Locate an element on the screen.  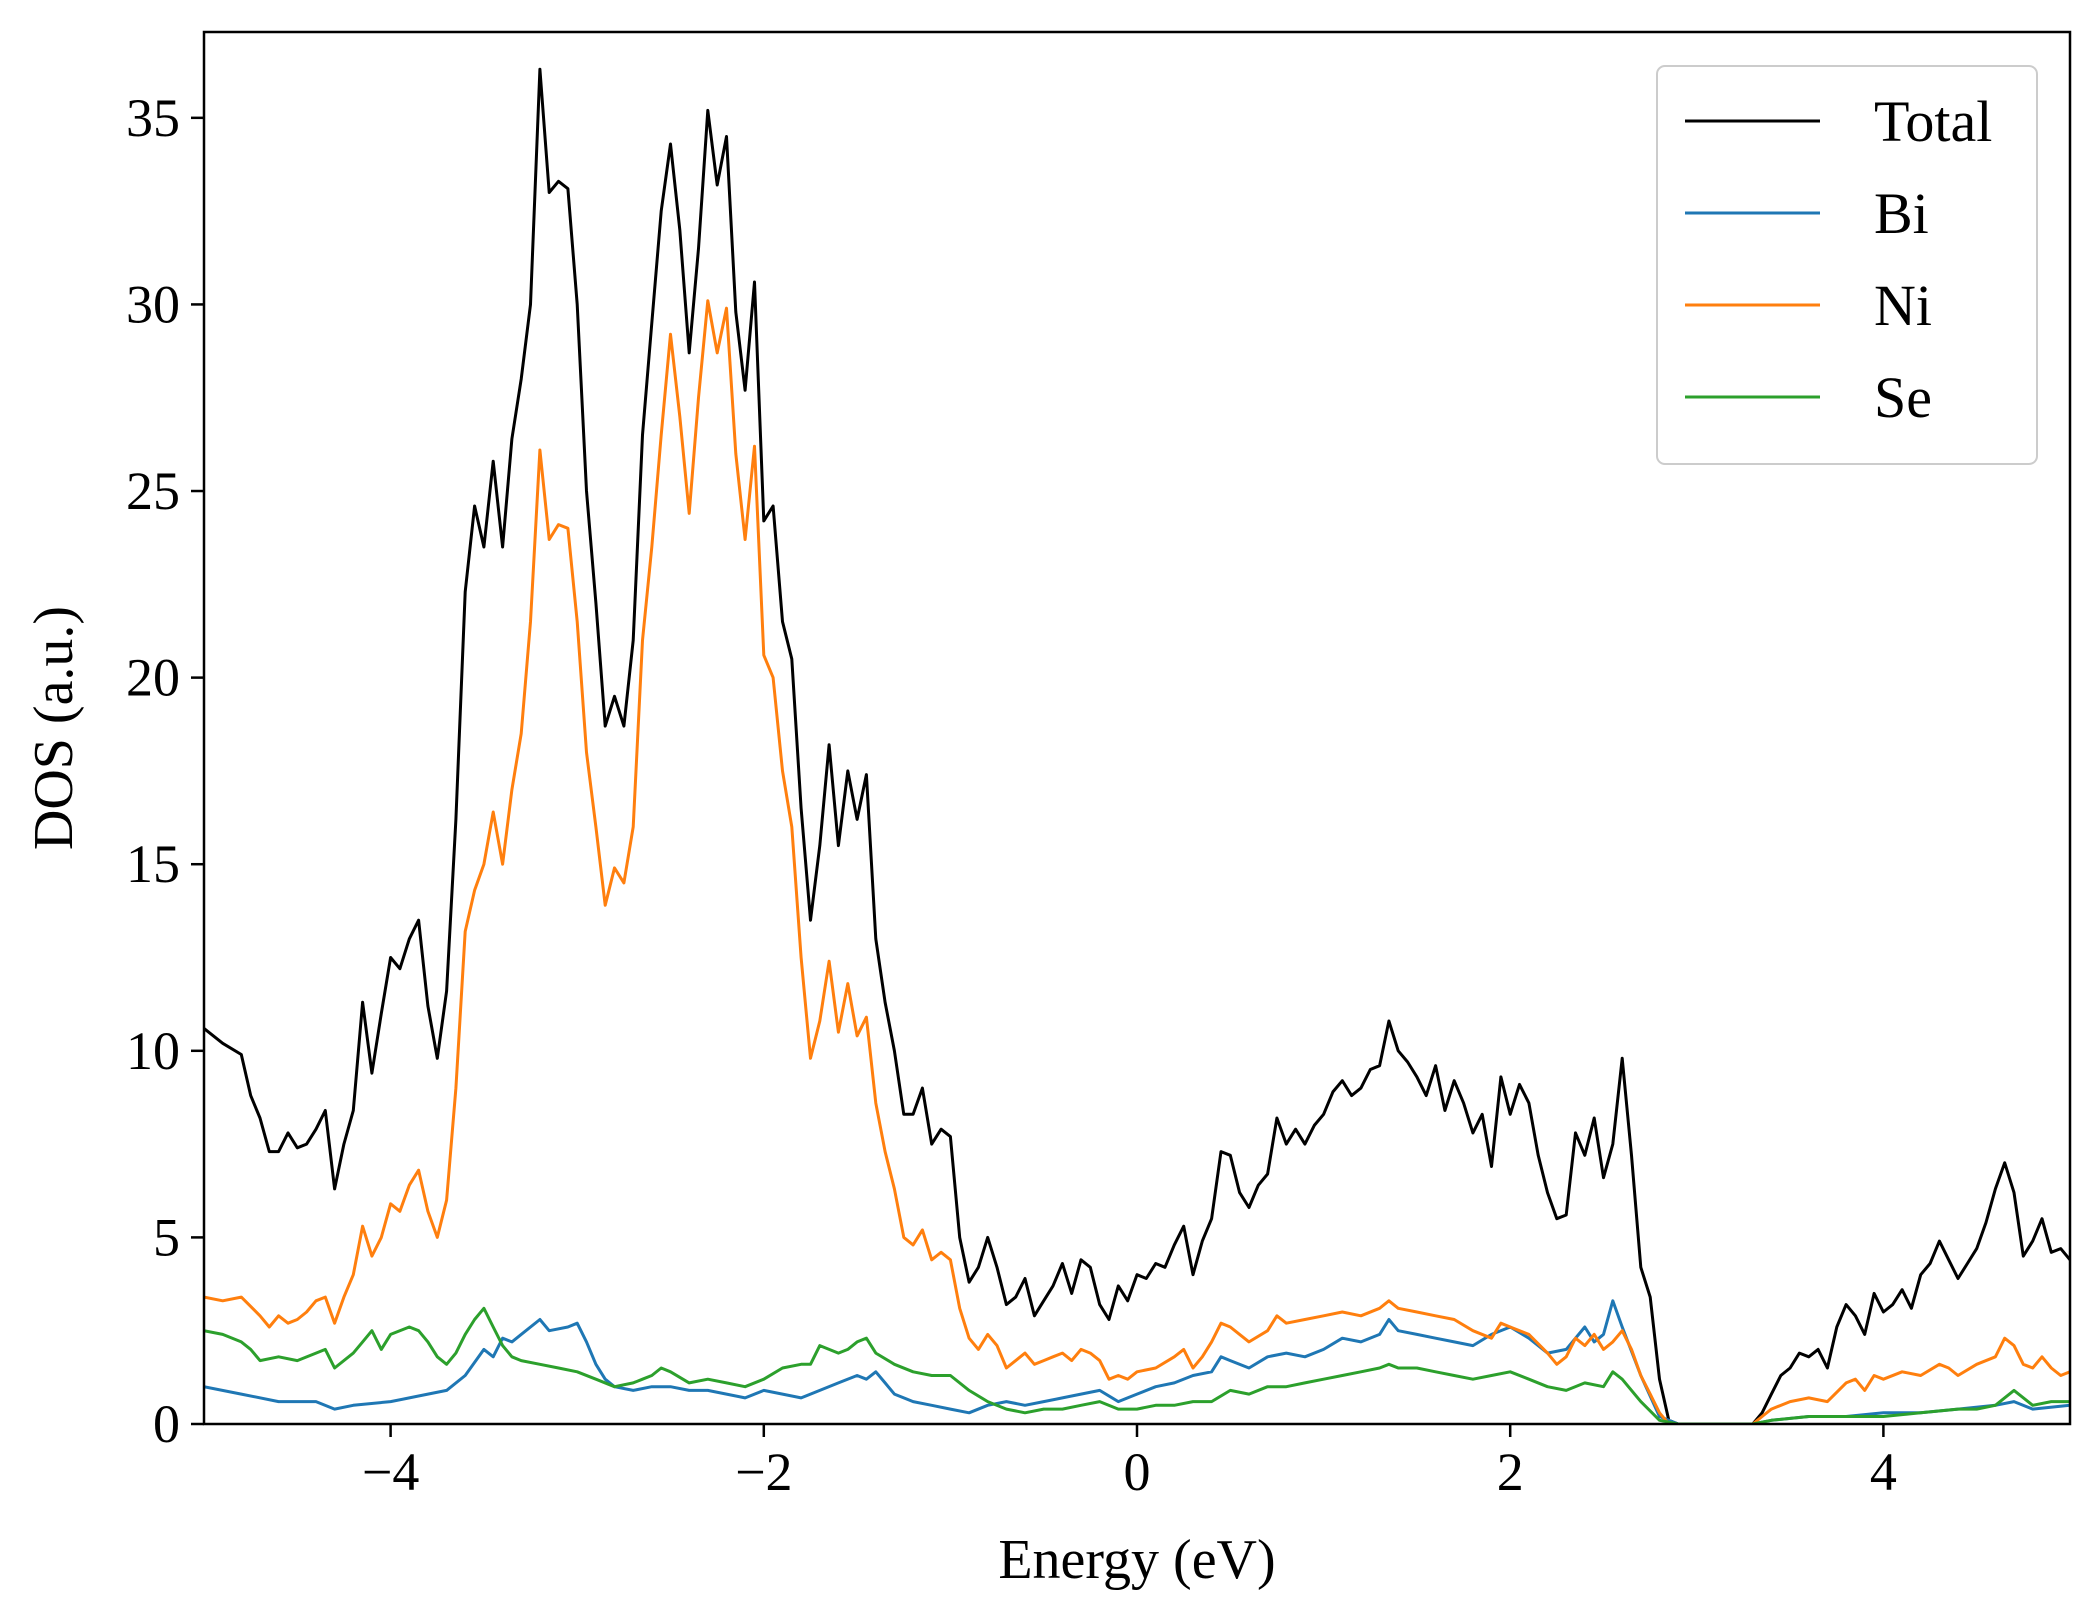
y-tick-label: 0 is located at coordinates (166, 1424).